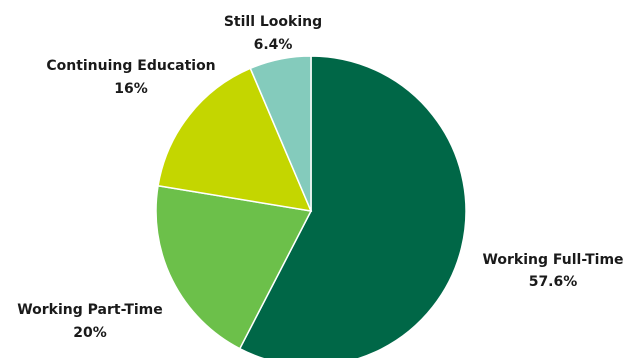 The image size is (634, 358). What do you see at coordinates (553, 282) in the screenshot?
I see `slice-value-working-full-time: 57.6%` at bounding box center [553, 282].